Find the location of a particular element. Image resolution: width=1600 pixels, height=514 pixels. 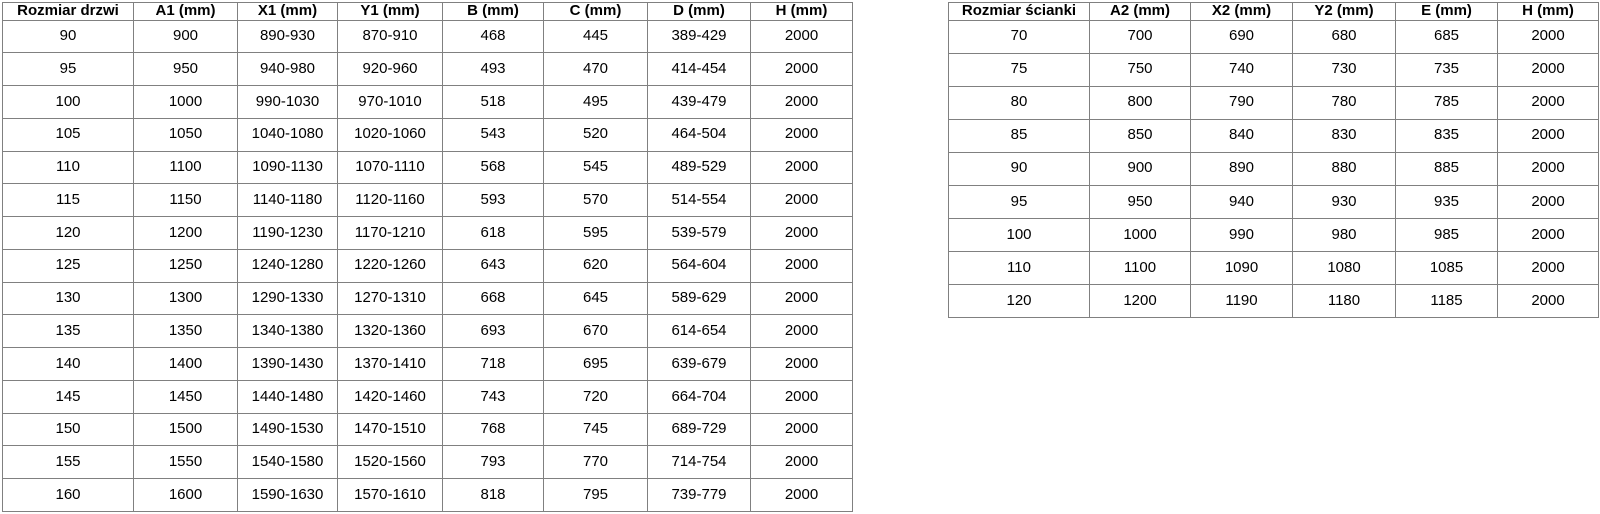

table-row: 85 850 840 830 835 2000 is located at coordinates (1273, 135).